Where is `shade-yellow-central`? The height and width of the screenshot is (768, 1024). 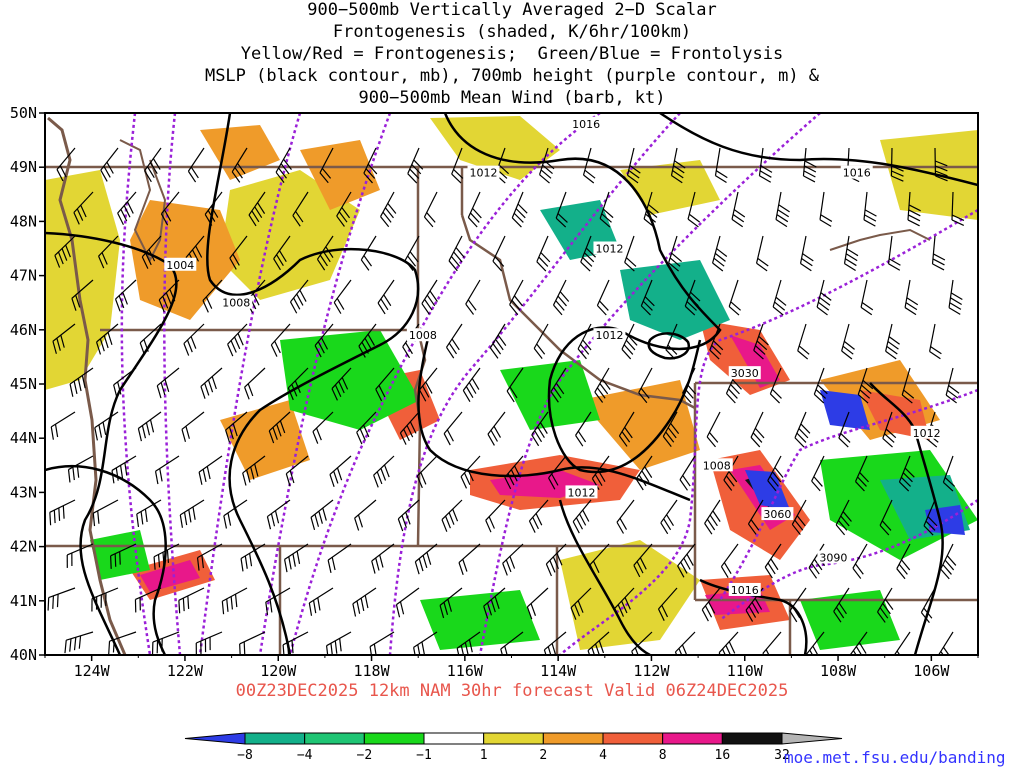 shade-yellow-central is located at coordinates (290, 235).